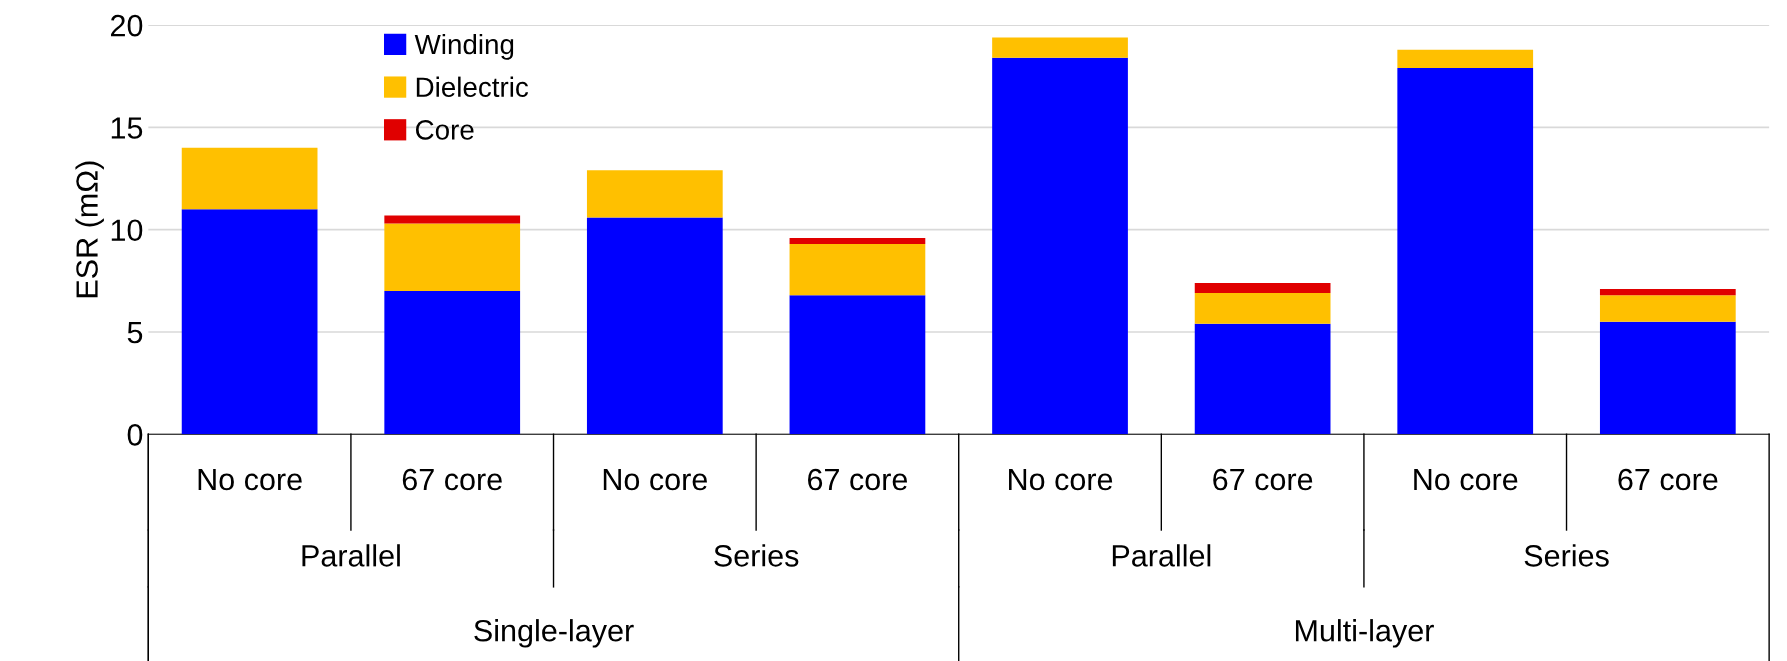 The image size is (1787, 661). Describe the element at coordinates (89, 229) in the screenshot. I see `y-axis-title: ESR (mΩ)` at that location.